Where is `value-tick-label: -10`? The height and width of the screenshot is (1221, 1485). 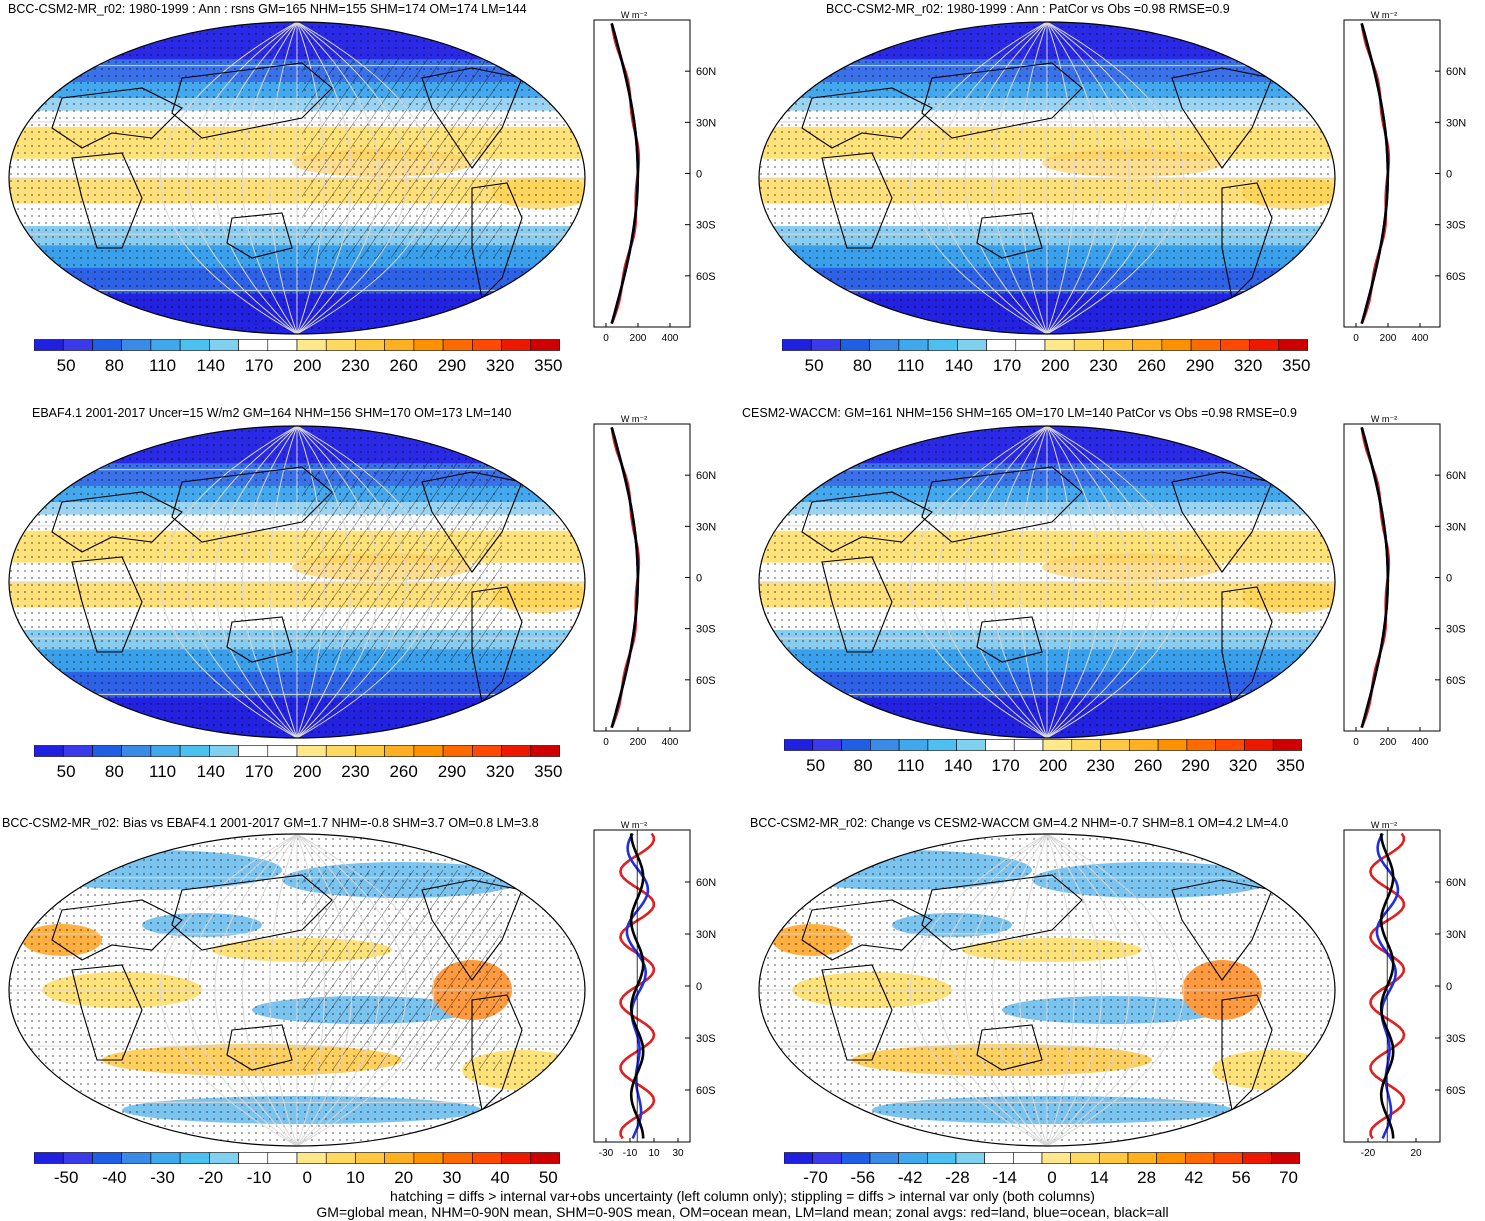
value-tick-label: -10 is located at coordinates (630, 1153).